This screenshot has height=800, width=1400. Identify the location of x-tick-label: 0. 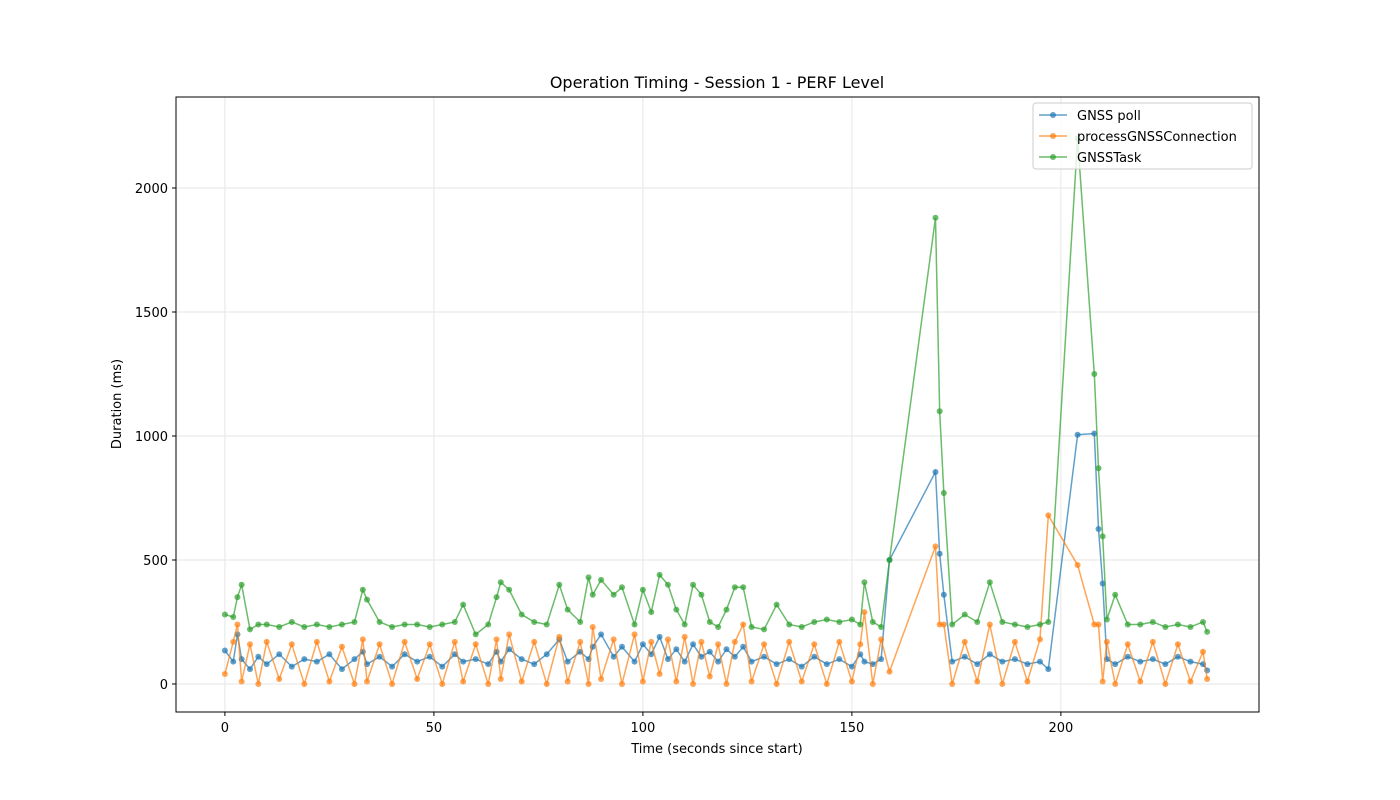
(225, 728).